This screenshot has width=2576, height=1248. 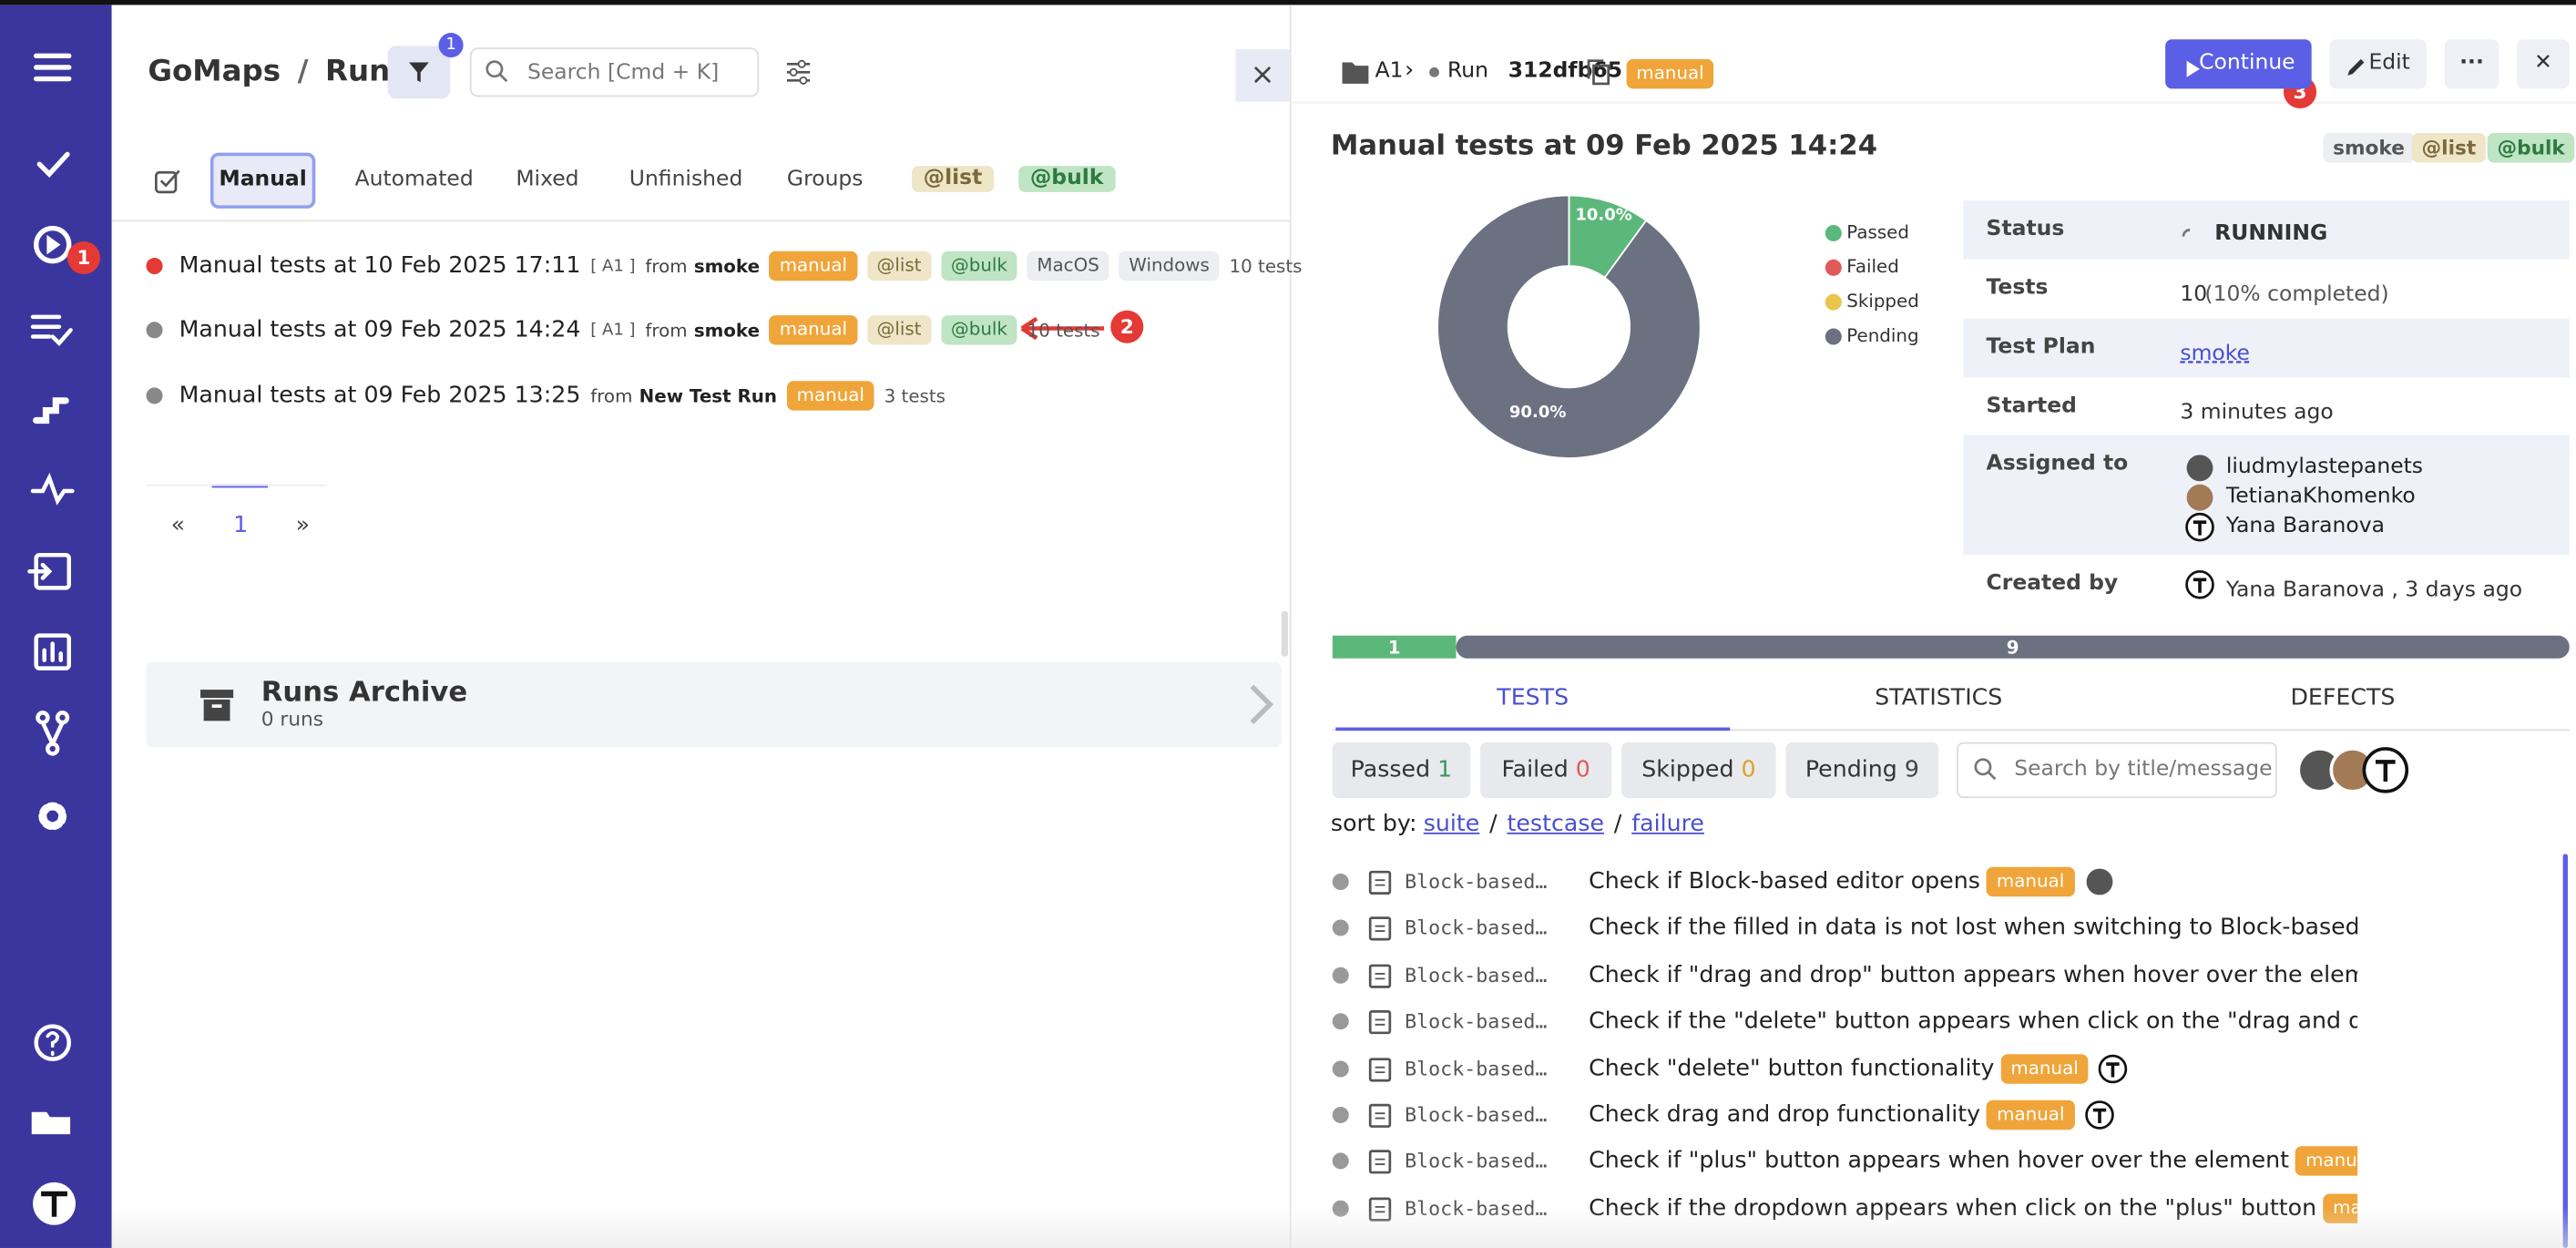 What do you see at coordinates (2199, 530) in the screenshot?
I see `avatar` at bounding box center [2199, 530].